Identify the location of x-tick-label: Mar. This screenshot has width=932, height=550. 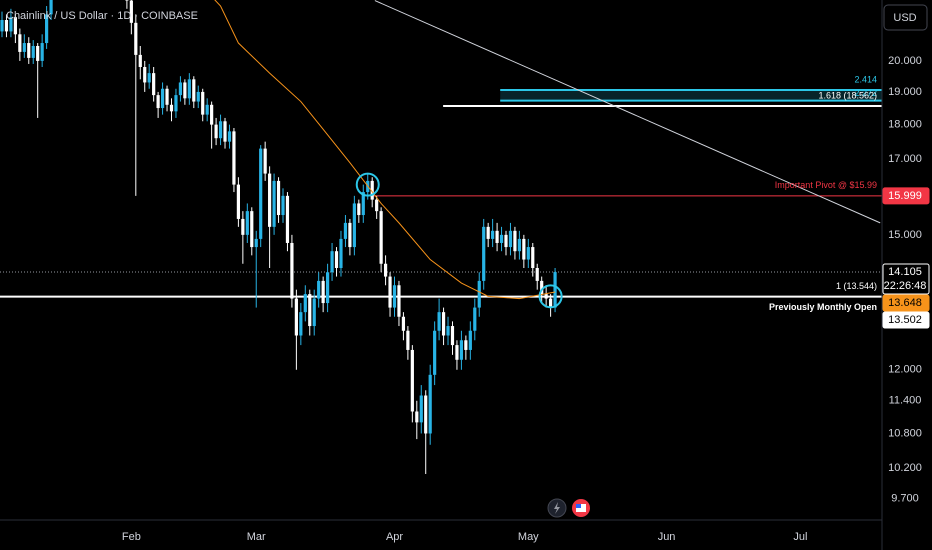
(256, 537).